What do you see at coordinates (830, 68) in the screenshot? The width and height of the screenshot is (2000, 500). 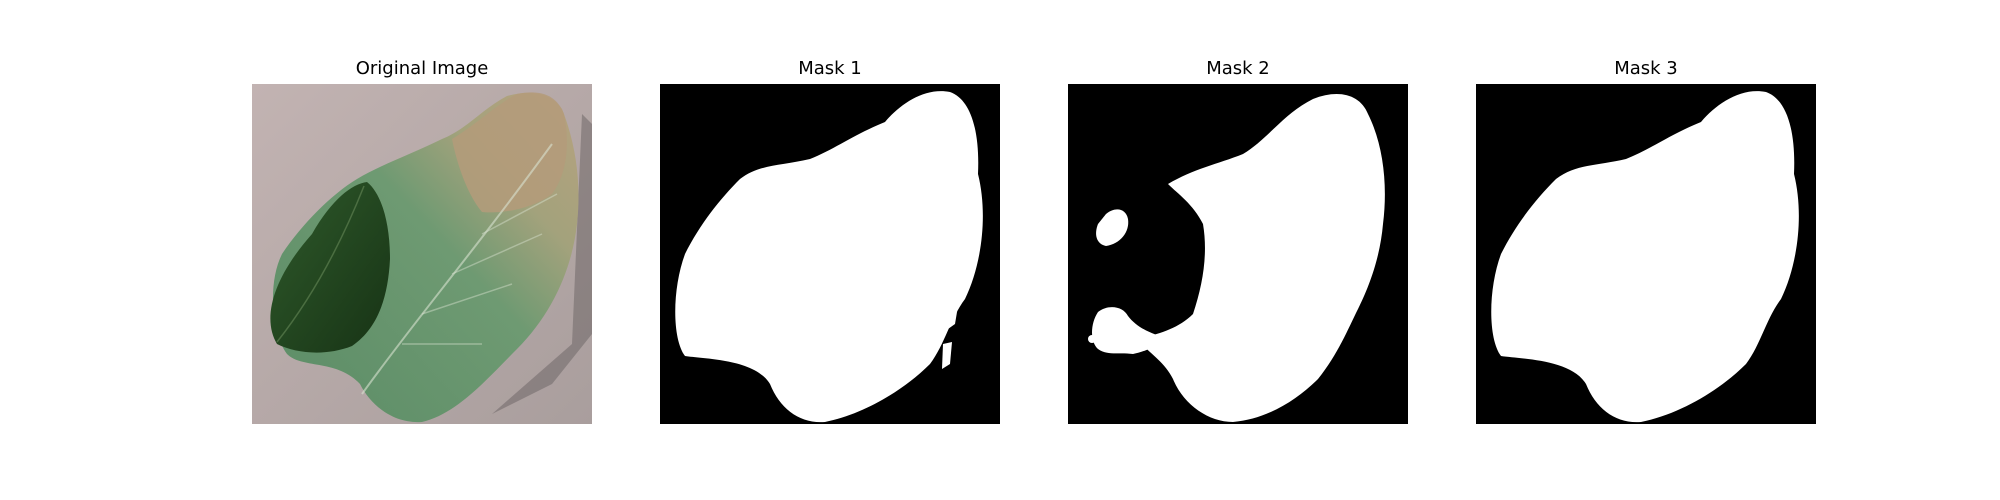 I see `panel-title: Mask 1` at bounding box center [830, 68].